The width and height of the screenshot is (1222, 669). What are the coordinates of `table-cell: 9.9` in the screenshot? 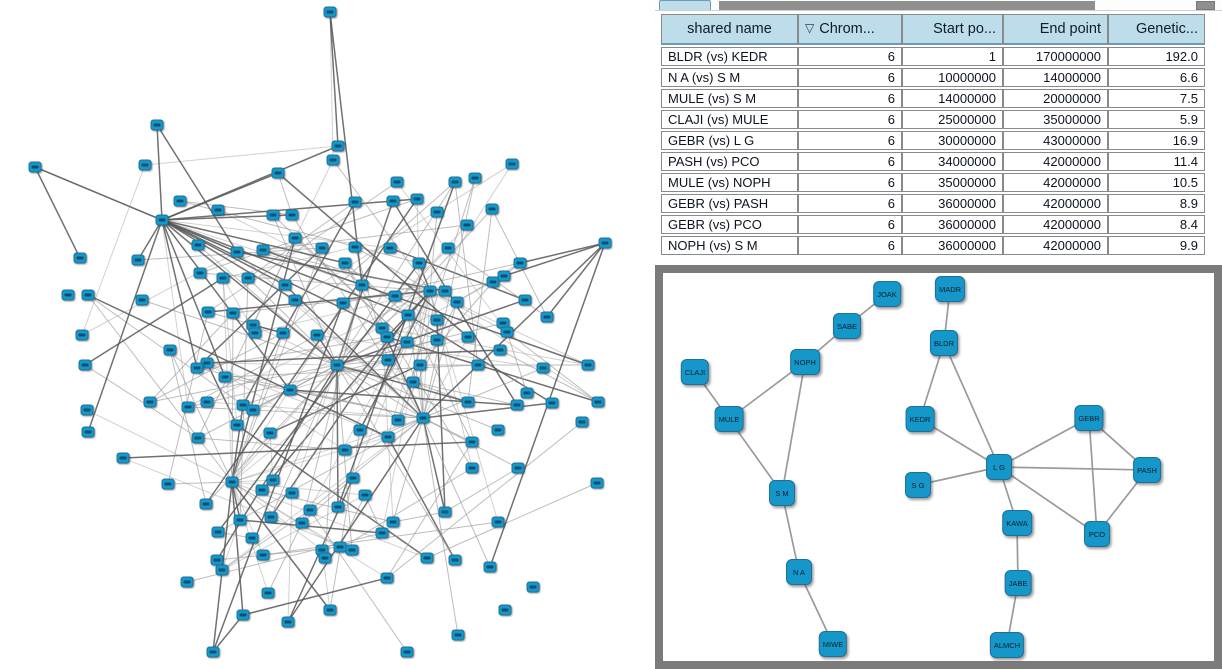 It's located at (1156, 245).